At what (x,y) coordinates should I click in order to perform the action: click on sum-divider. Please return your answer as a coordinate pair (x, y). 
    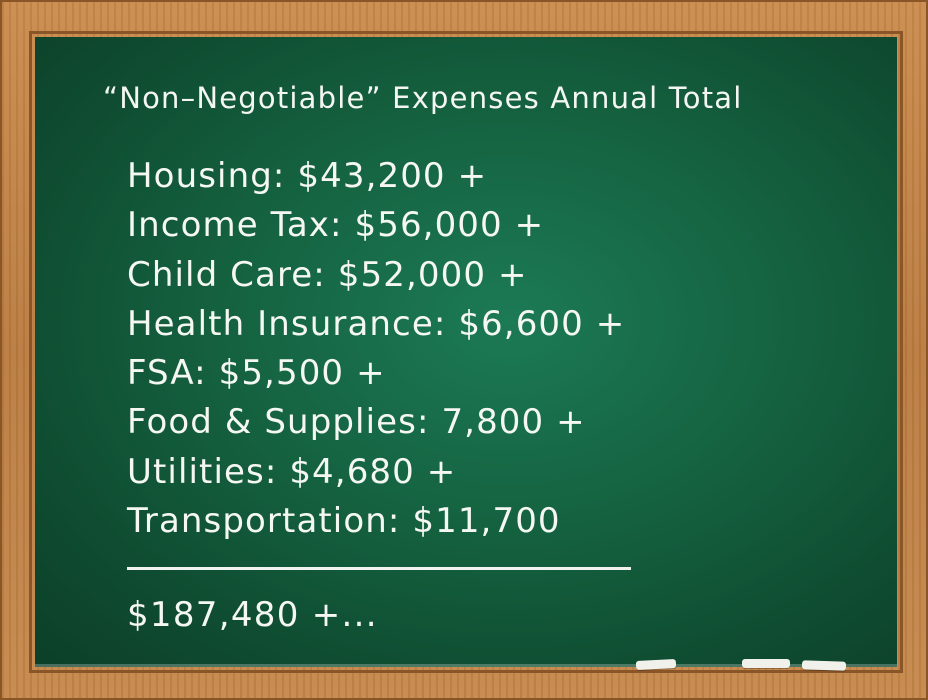
    Looking at the image, I should click on (379, 568).